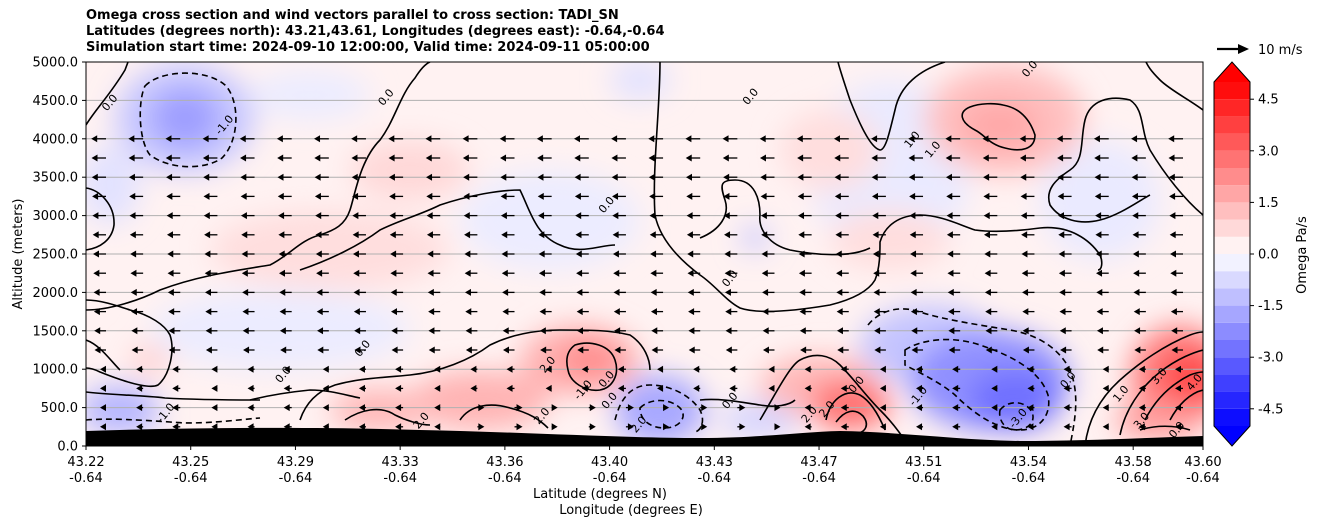 The width and height of the screenshot is (1320, 526). What do you see at coordinates (56, 101) in the screenshot?
I see `y-tick-label: 4500.0` at bounding box center [56, 101].